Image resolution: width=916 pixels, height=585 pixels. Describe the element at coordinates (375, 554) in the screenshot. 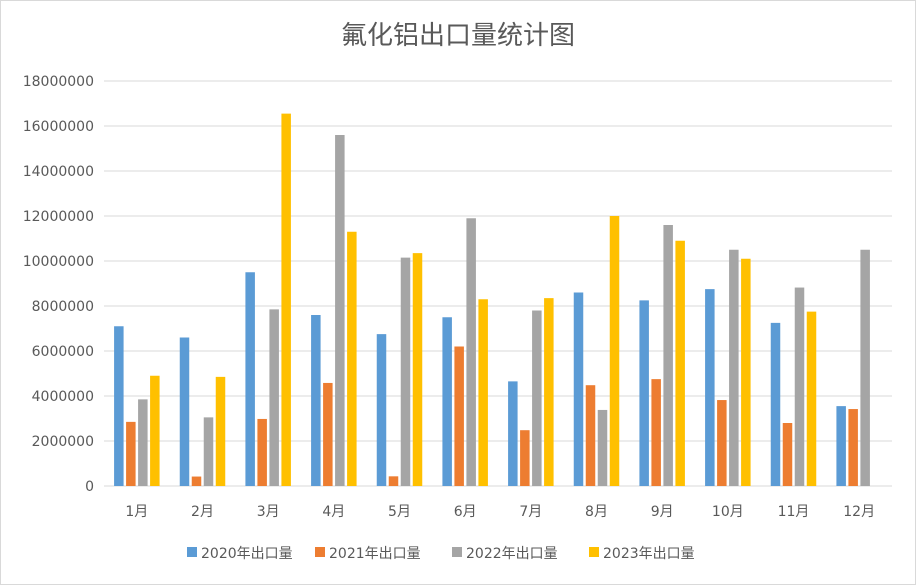

I see `legend-label: 2021年出口量` at that location.